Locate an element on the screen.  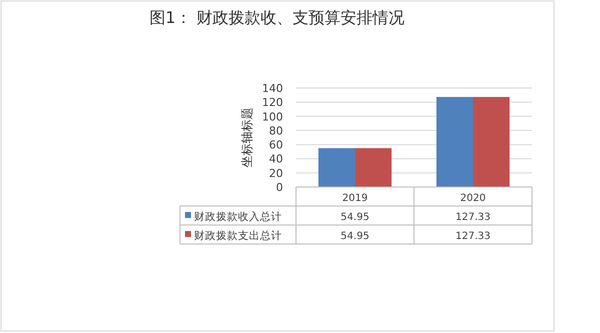
y-tick-label: 0 is located at coordinates (279, 187).